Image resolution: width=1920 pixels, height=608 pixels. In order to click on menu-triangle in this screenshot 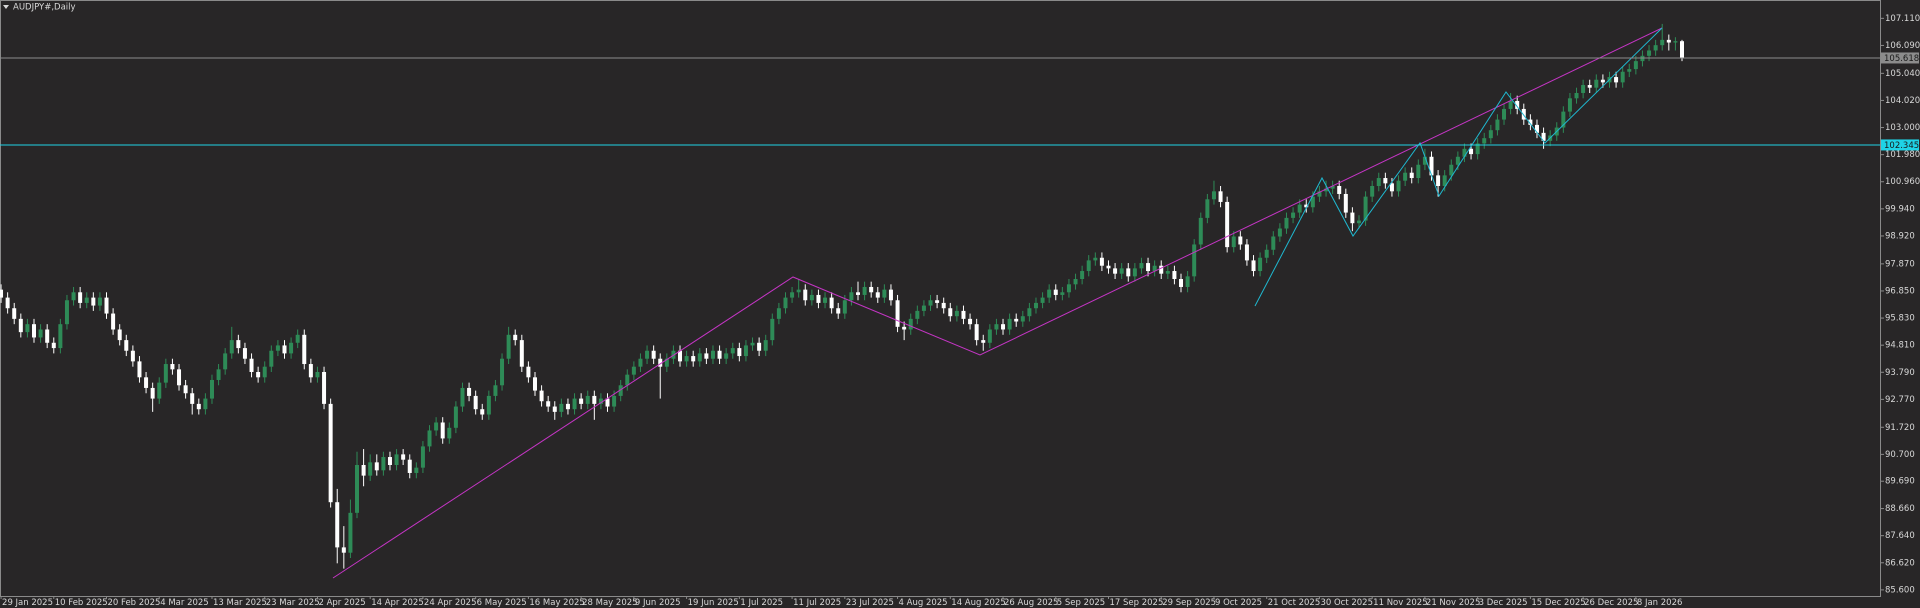, I will do `click(6, 7)`.